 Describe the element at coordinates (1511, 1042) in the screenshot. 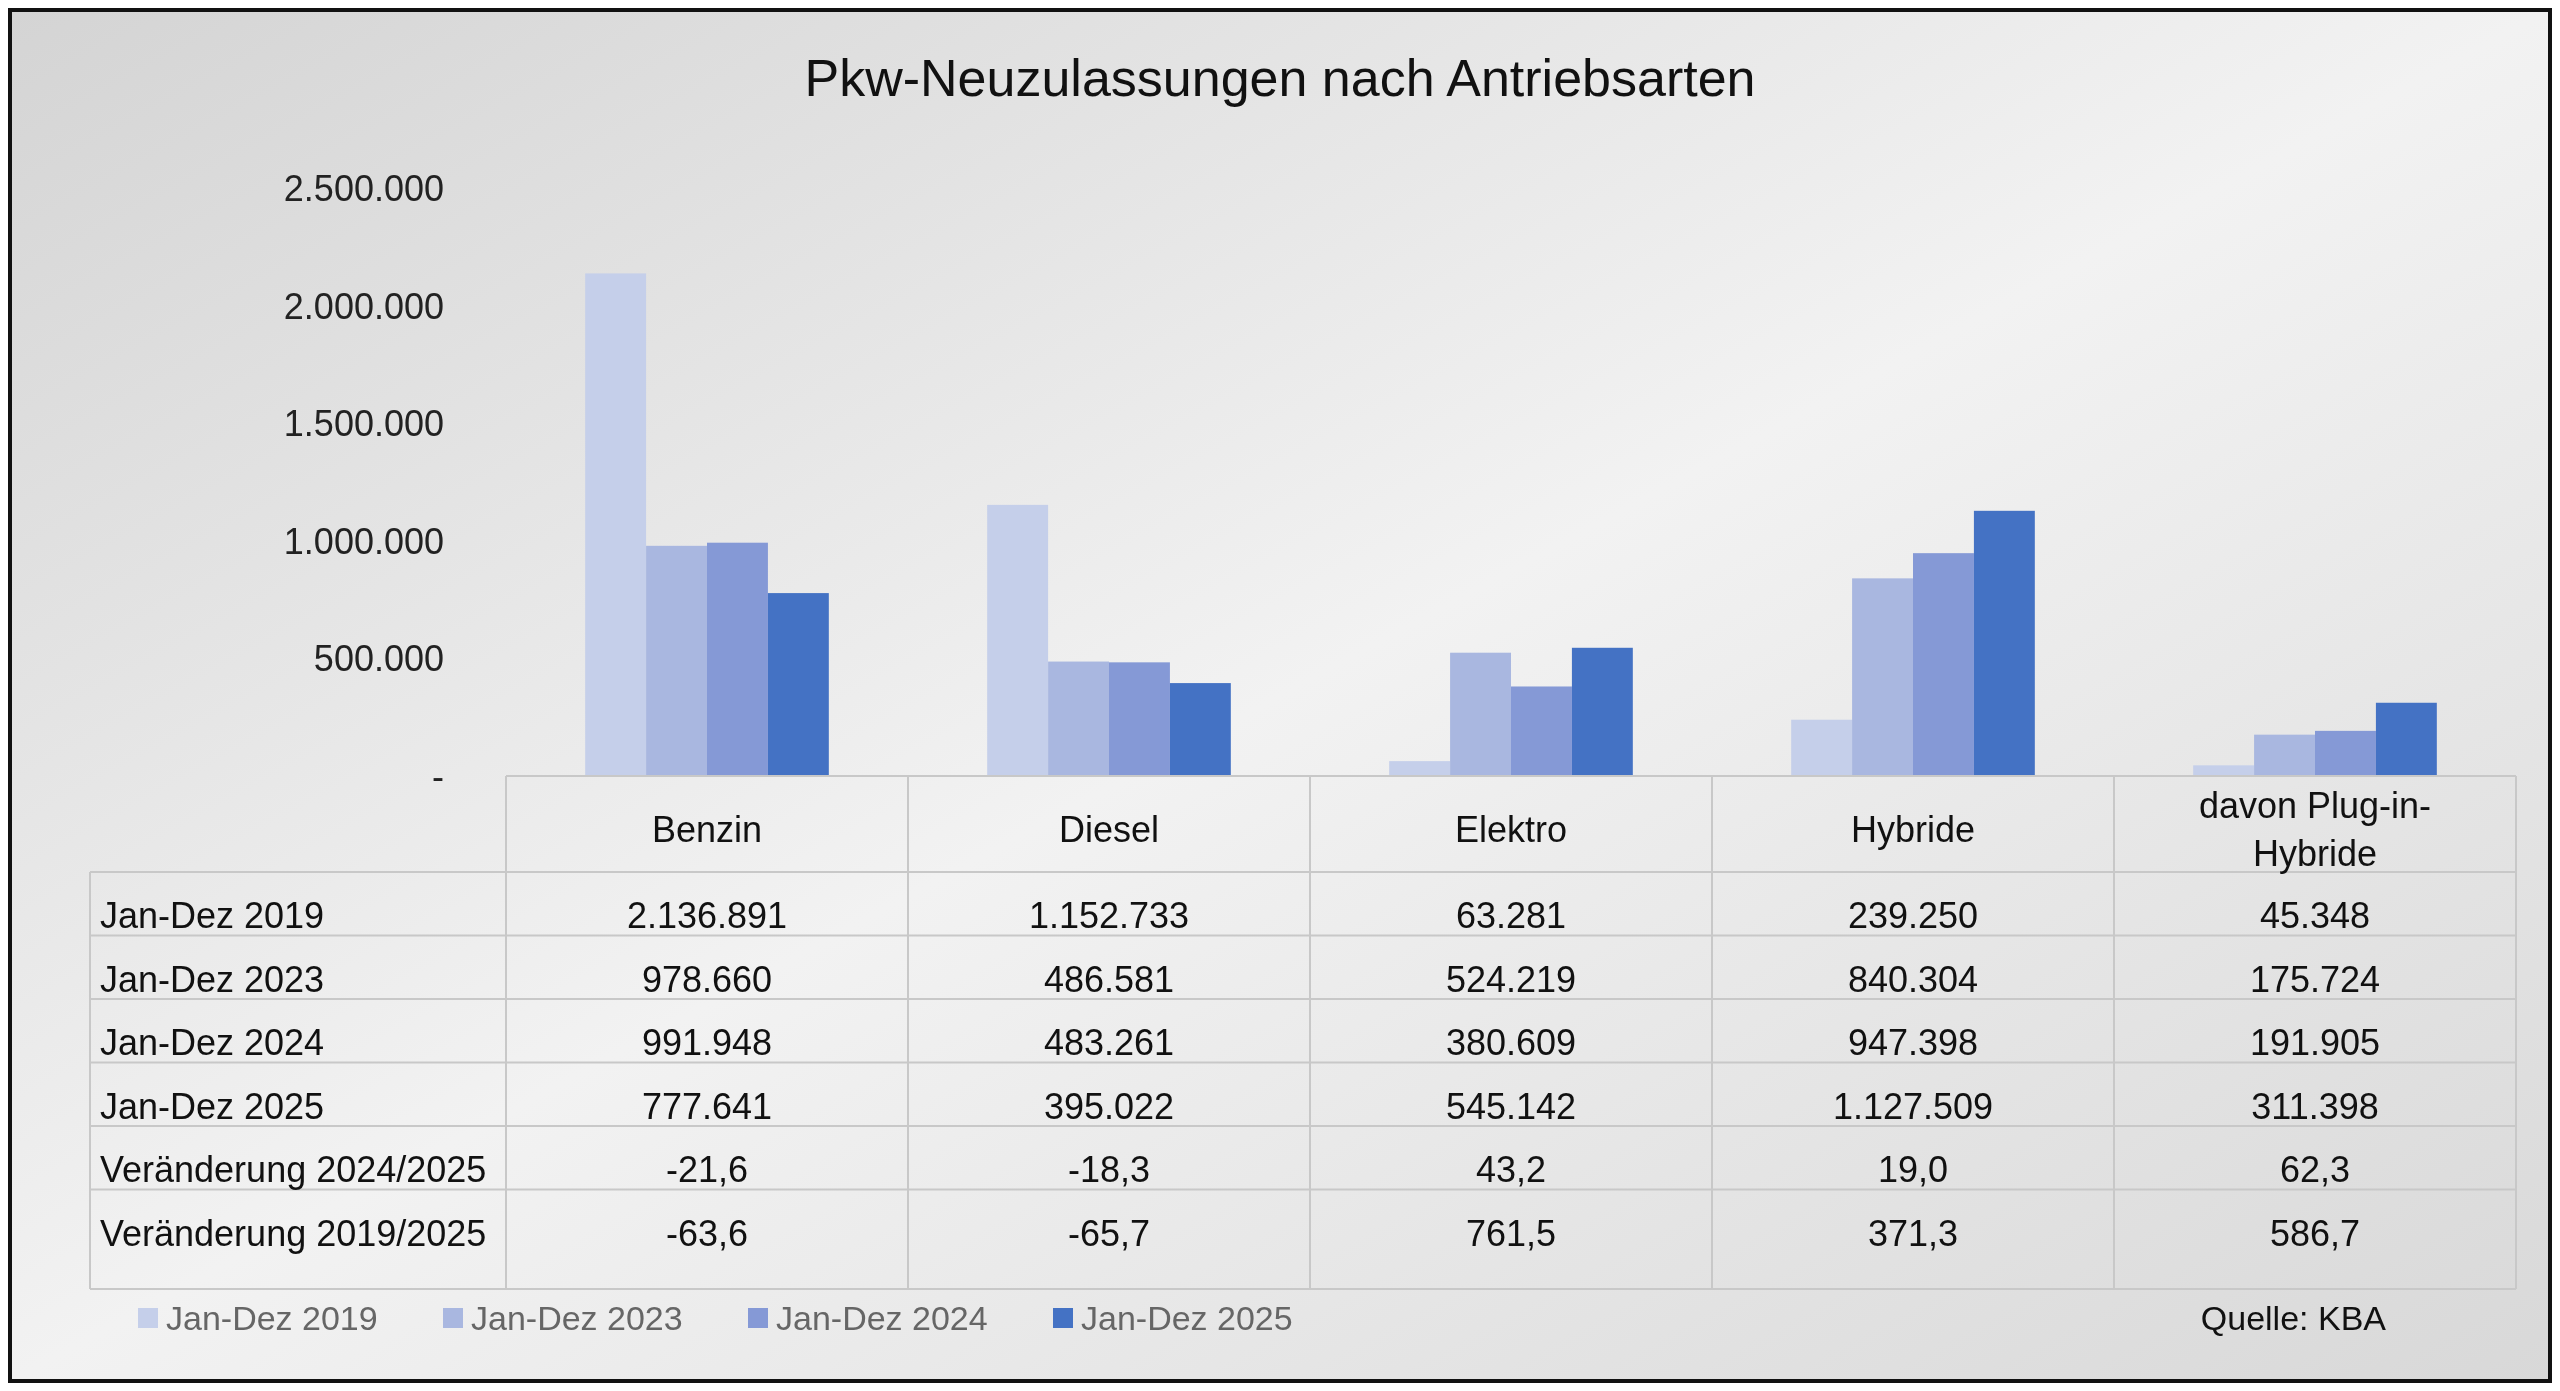

I see `data-label: 380.609` at that location.